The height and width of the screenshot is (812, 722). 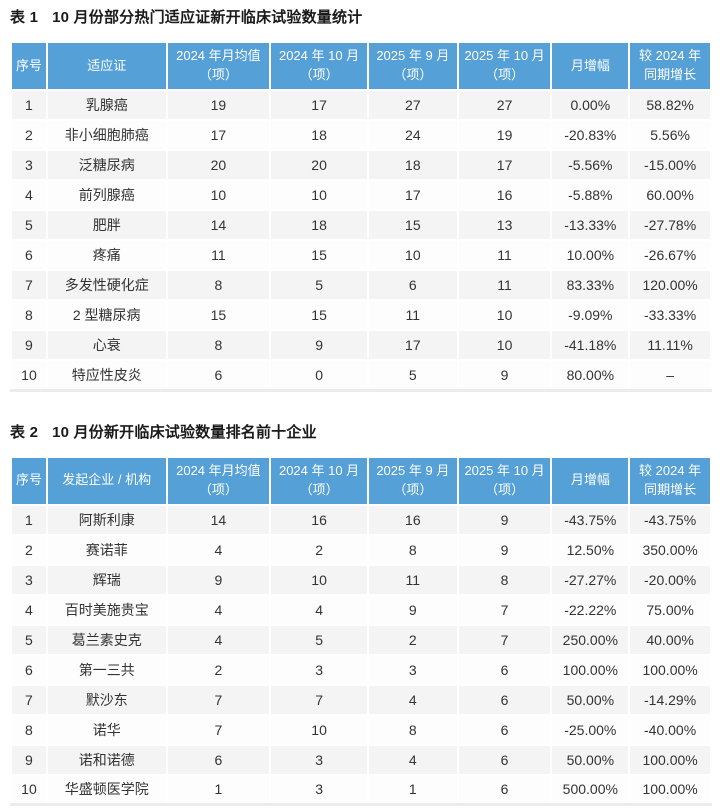 What do you see at coordinates (670, 195) in the screenshot?
I see `table-cell: 60.00%` at bounding box center [670, 195].